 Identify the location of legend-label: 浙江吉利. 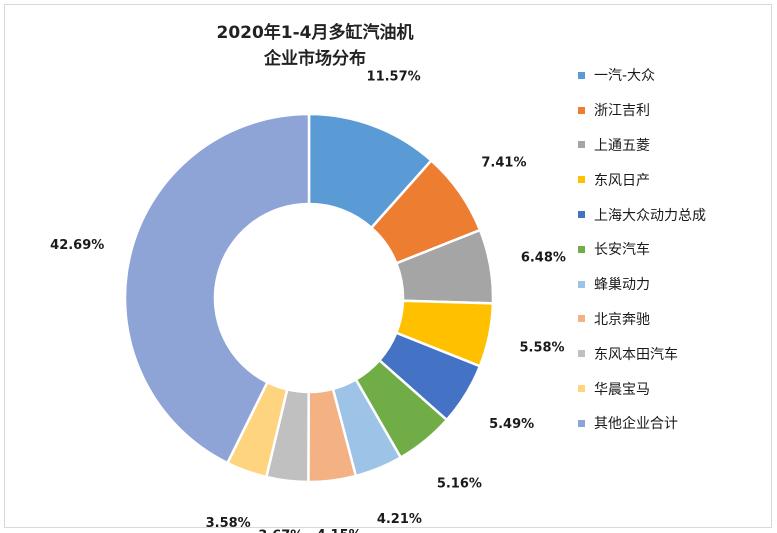
(622, 111).